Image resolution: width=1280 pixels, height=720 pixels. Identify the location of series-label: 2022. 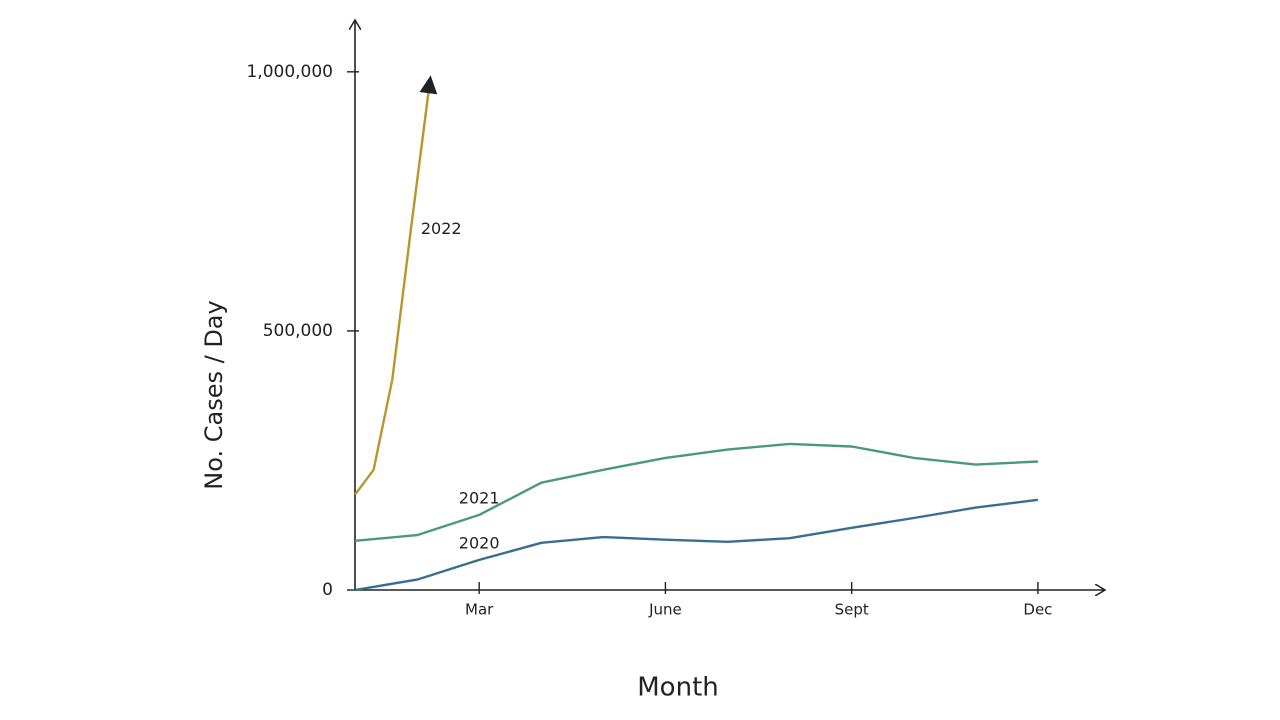
(441, 228).